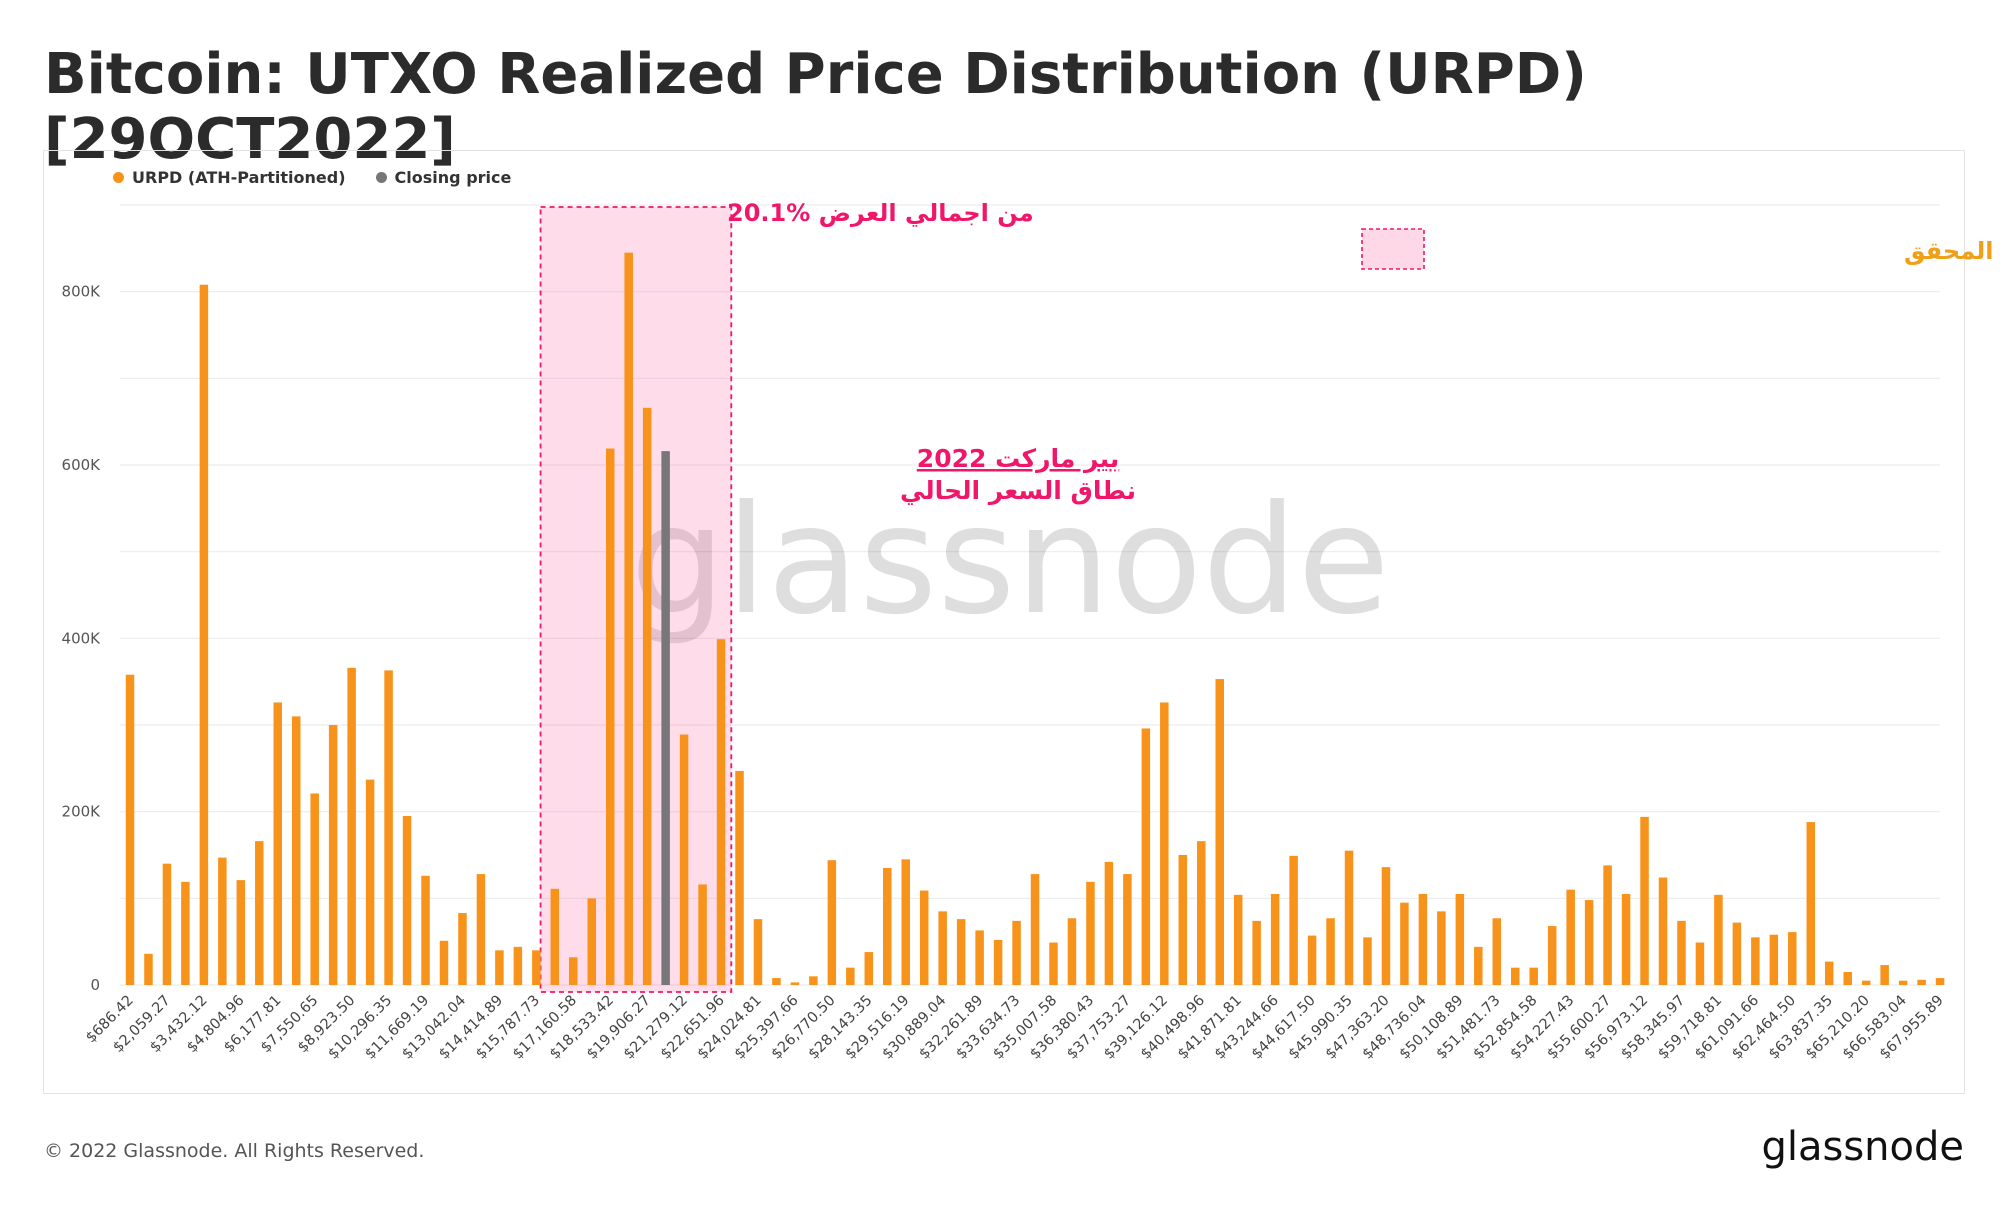  I want to click on chart-legend: URPD (ATH-Partitioned) Closing price, so click(312, 177).